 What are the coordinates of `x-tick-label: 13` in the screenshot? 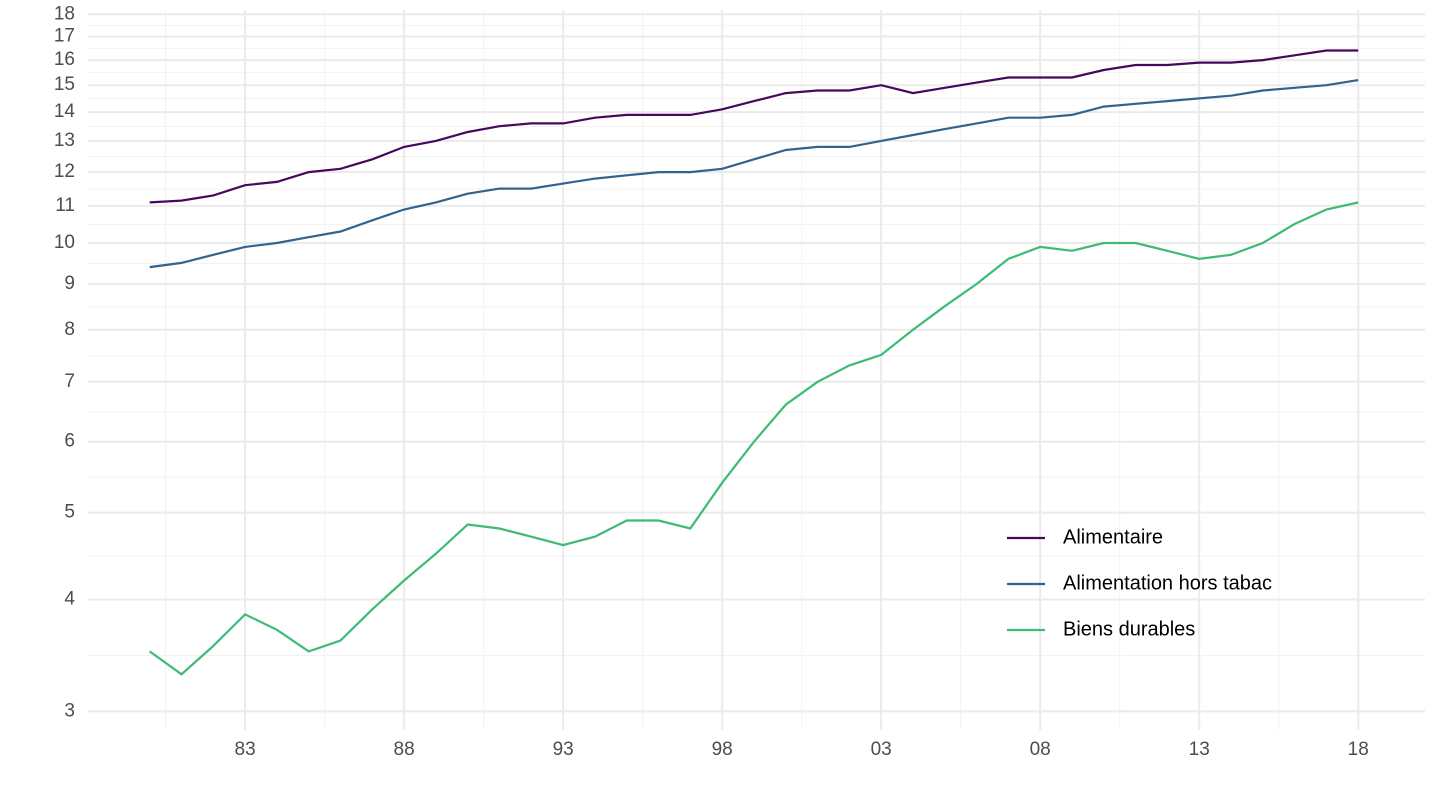 It's located at (1199, 749).